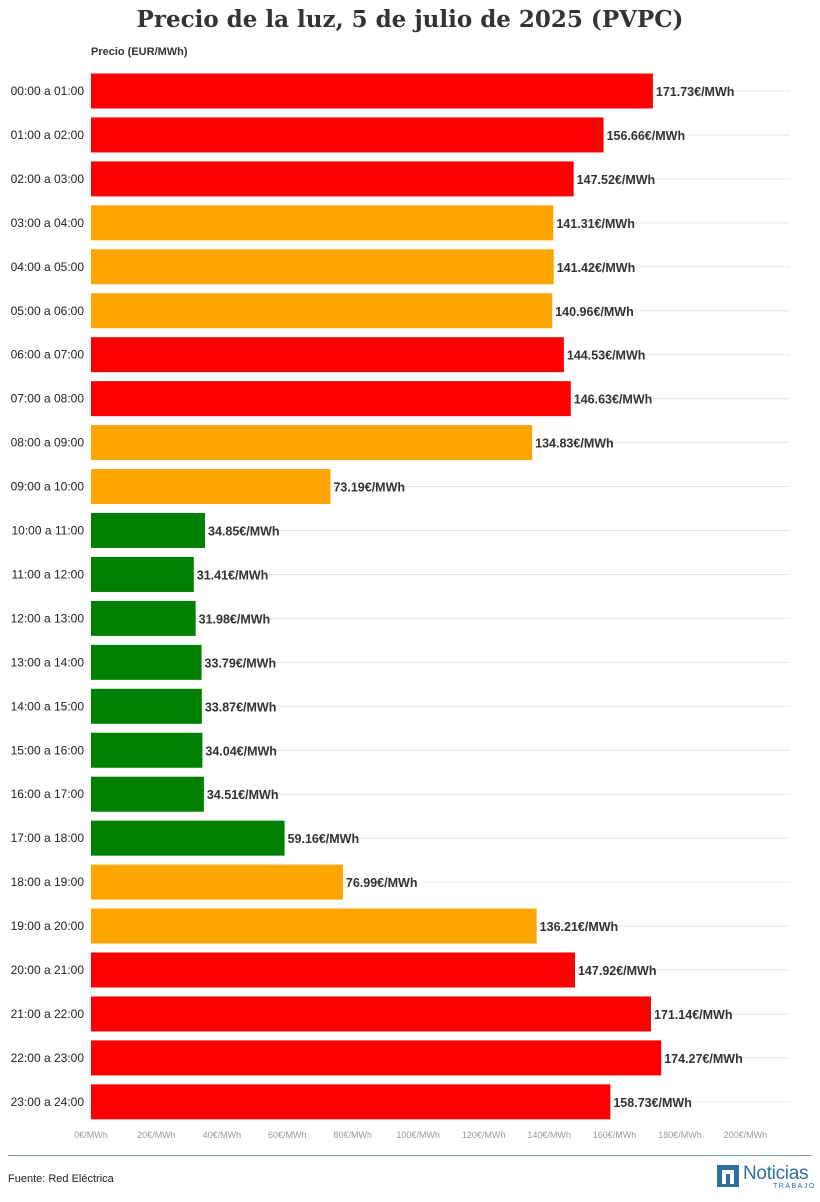 This screenshot has width=820, height=1202. What do you see at coordinates (243, 795) in the screenshot?
I see `value-label: 34.51€/MWh` at bounding box center [243, 795].